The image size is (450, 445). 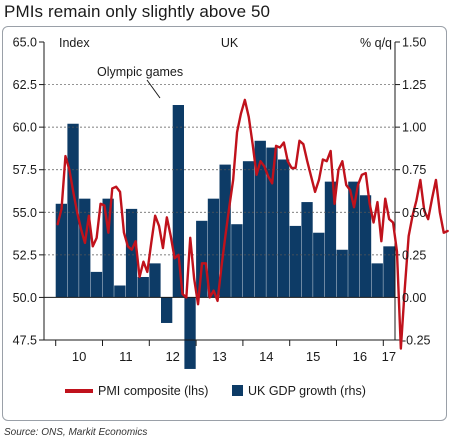 What do you see at coordinates (153, 89) in the screenshot?
I see `annotation-pointer` at bounding box center [153, 89].